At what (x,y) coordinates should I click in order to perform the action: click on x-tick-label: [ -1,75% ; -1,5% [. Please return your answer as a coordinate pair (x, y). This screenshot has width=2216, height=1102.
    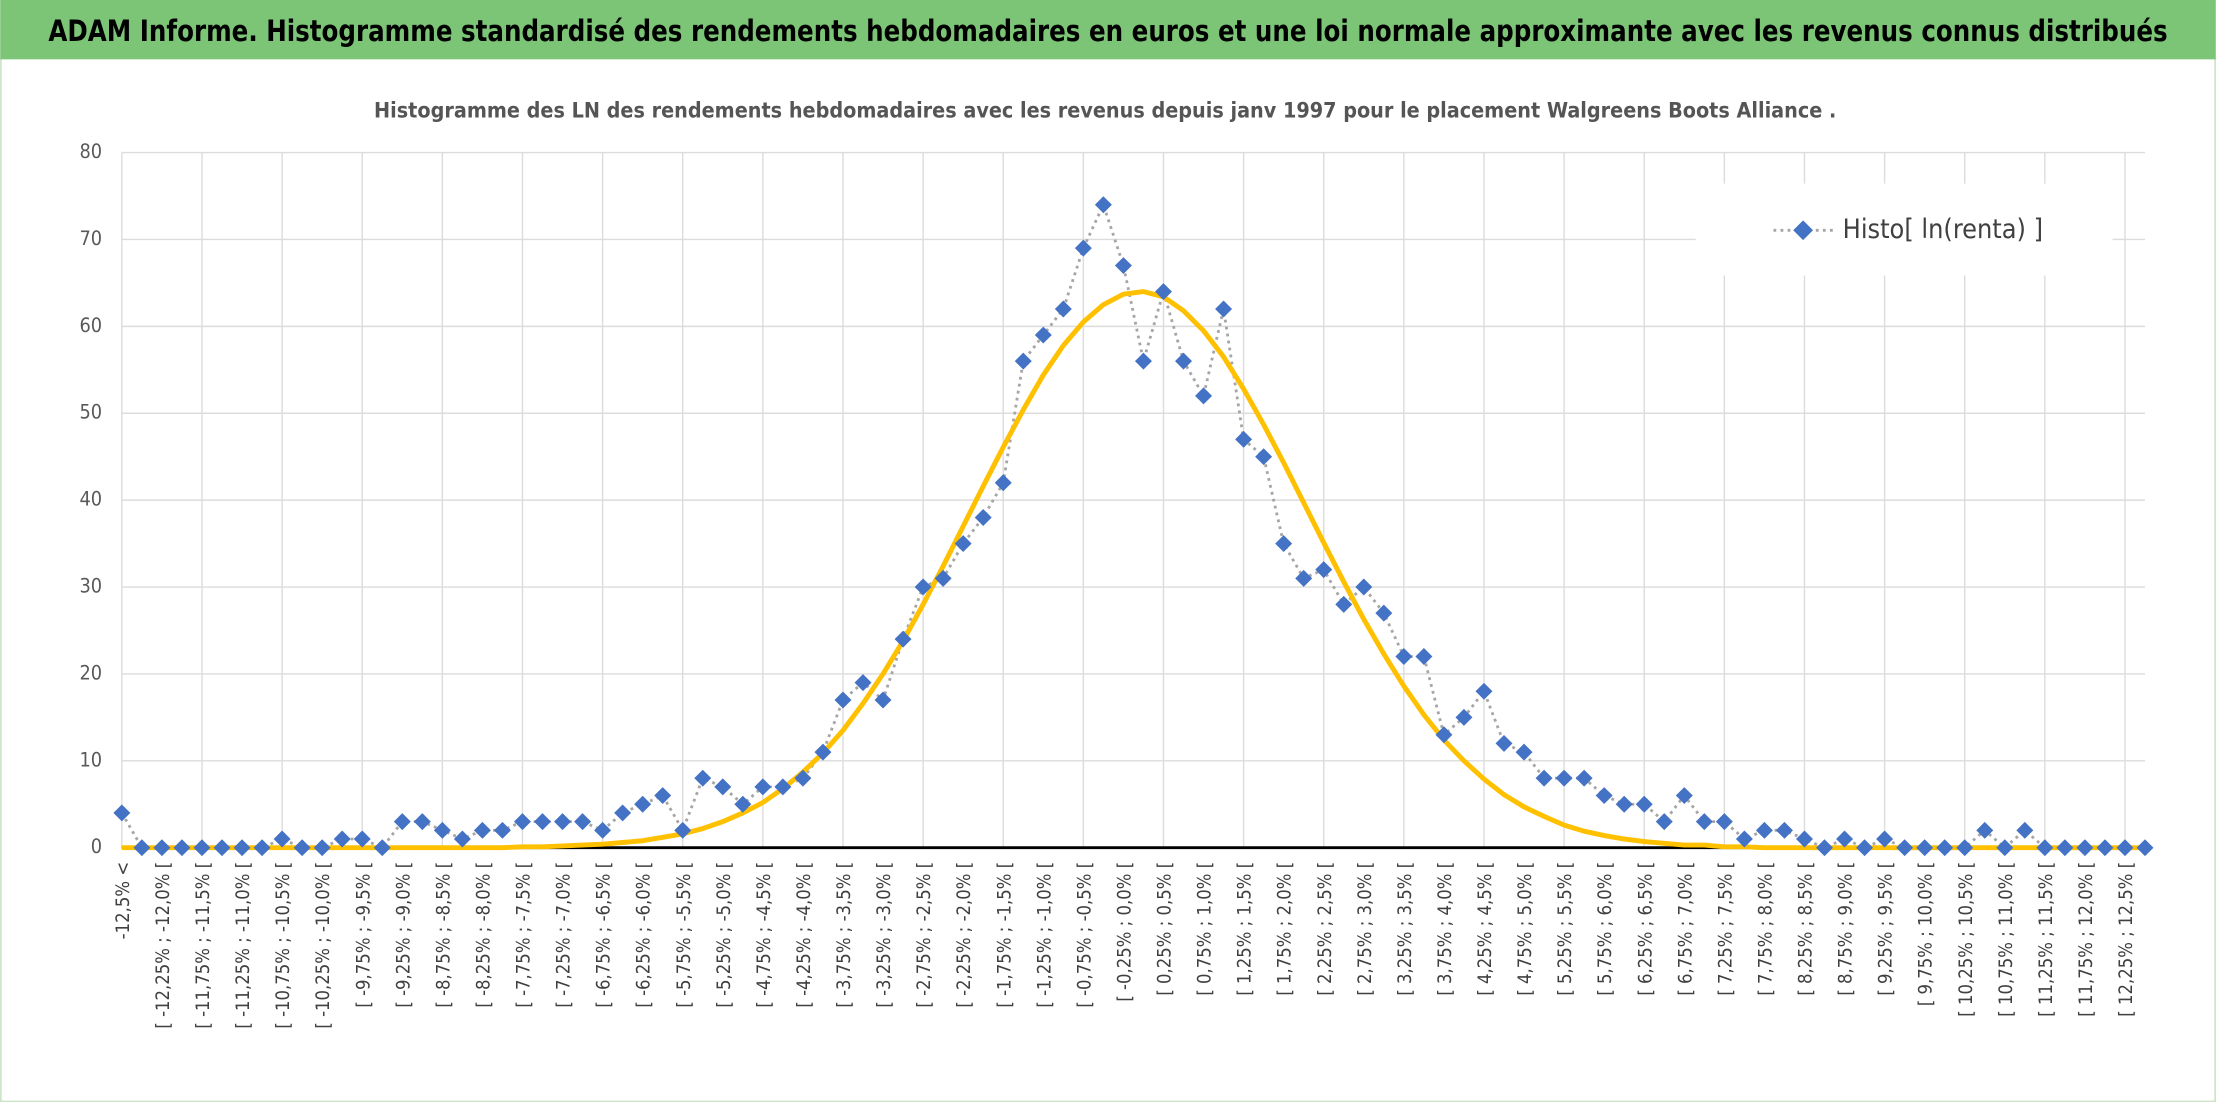
    Looking at the image, I should click on (1004, 935).